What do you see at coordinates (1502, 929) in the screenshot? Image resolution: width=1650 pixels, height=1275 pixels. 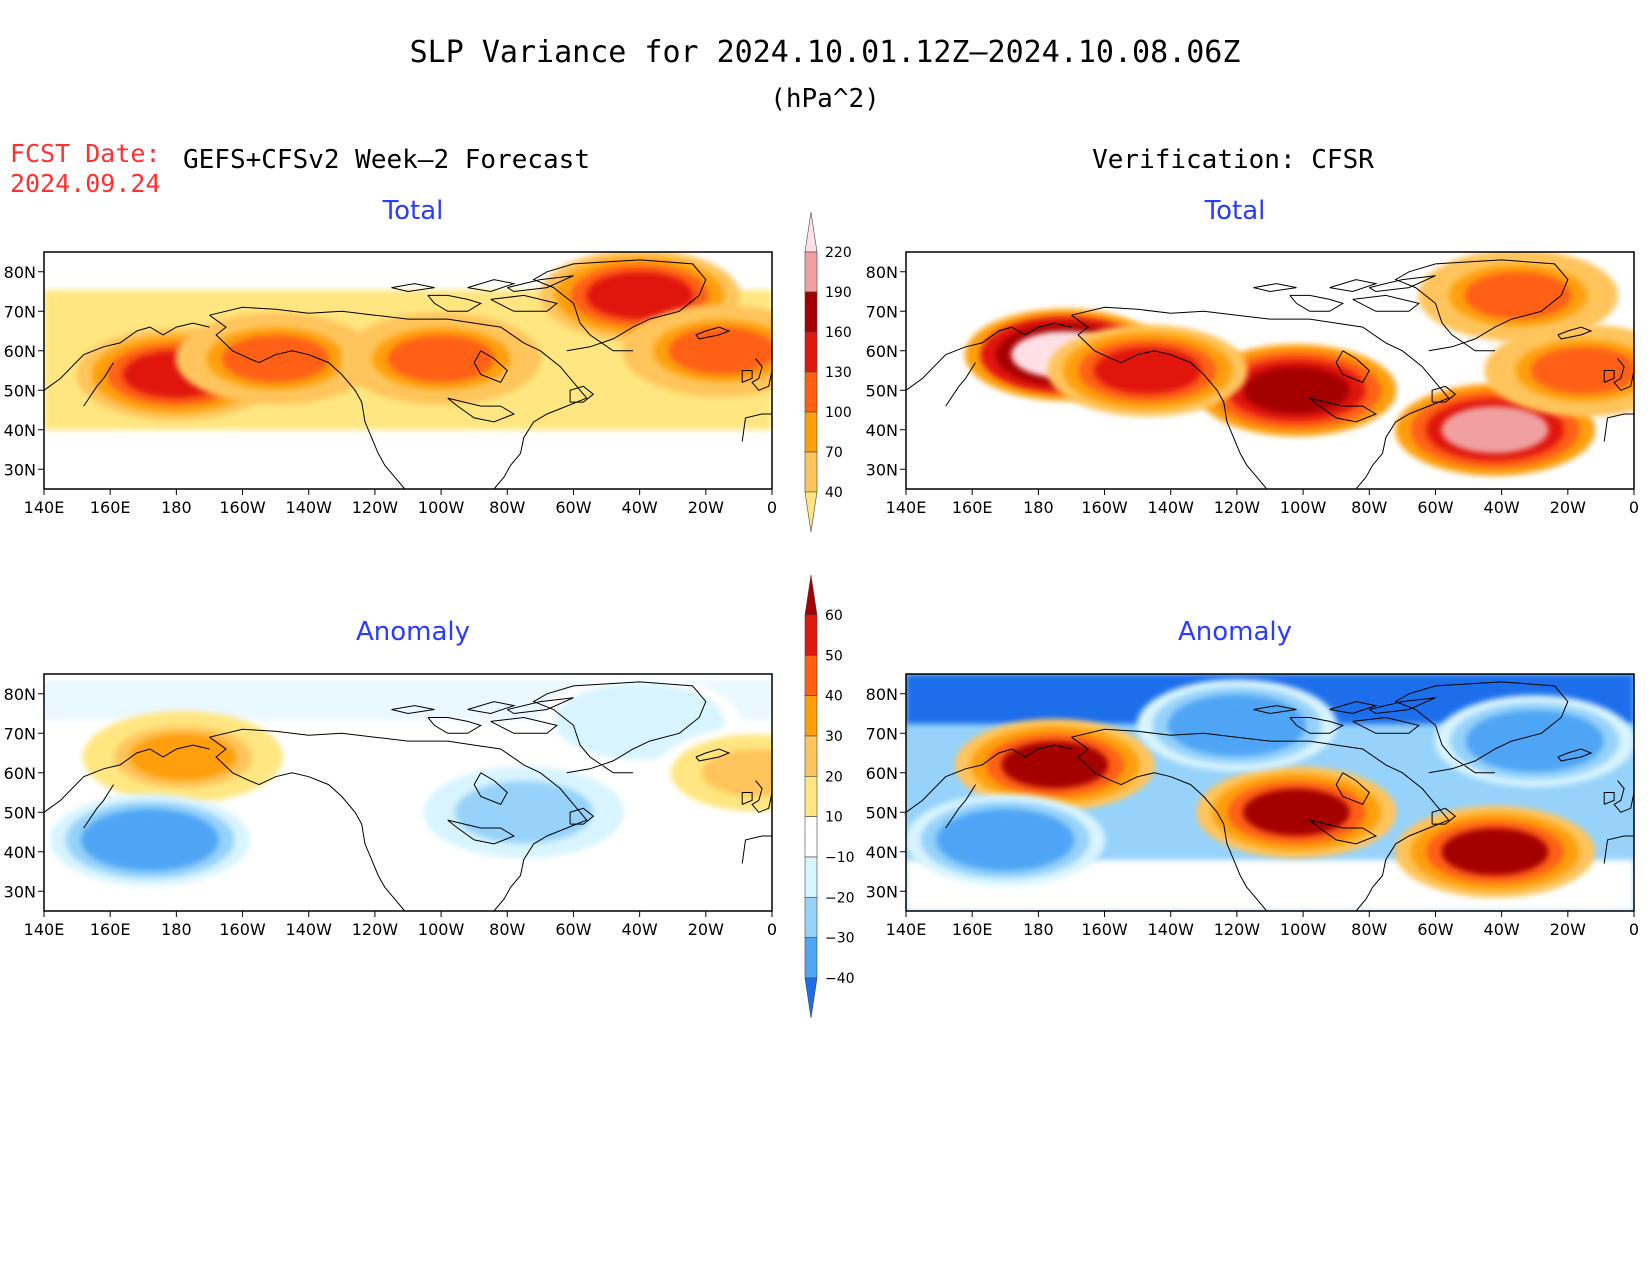 I see `lon-tick-label: 40W` at bounding box center [1502, 929].